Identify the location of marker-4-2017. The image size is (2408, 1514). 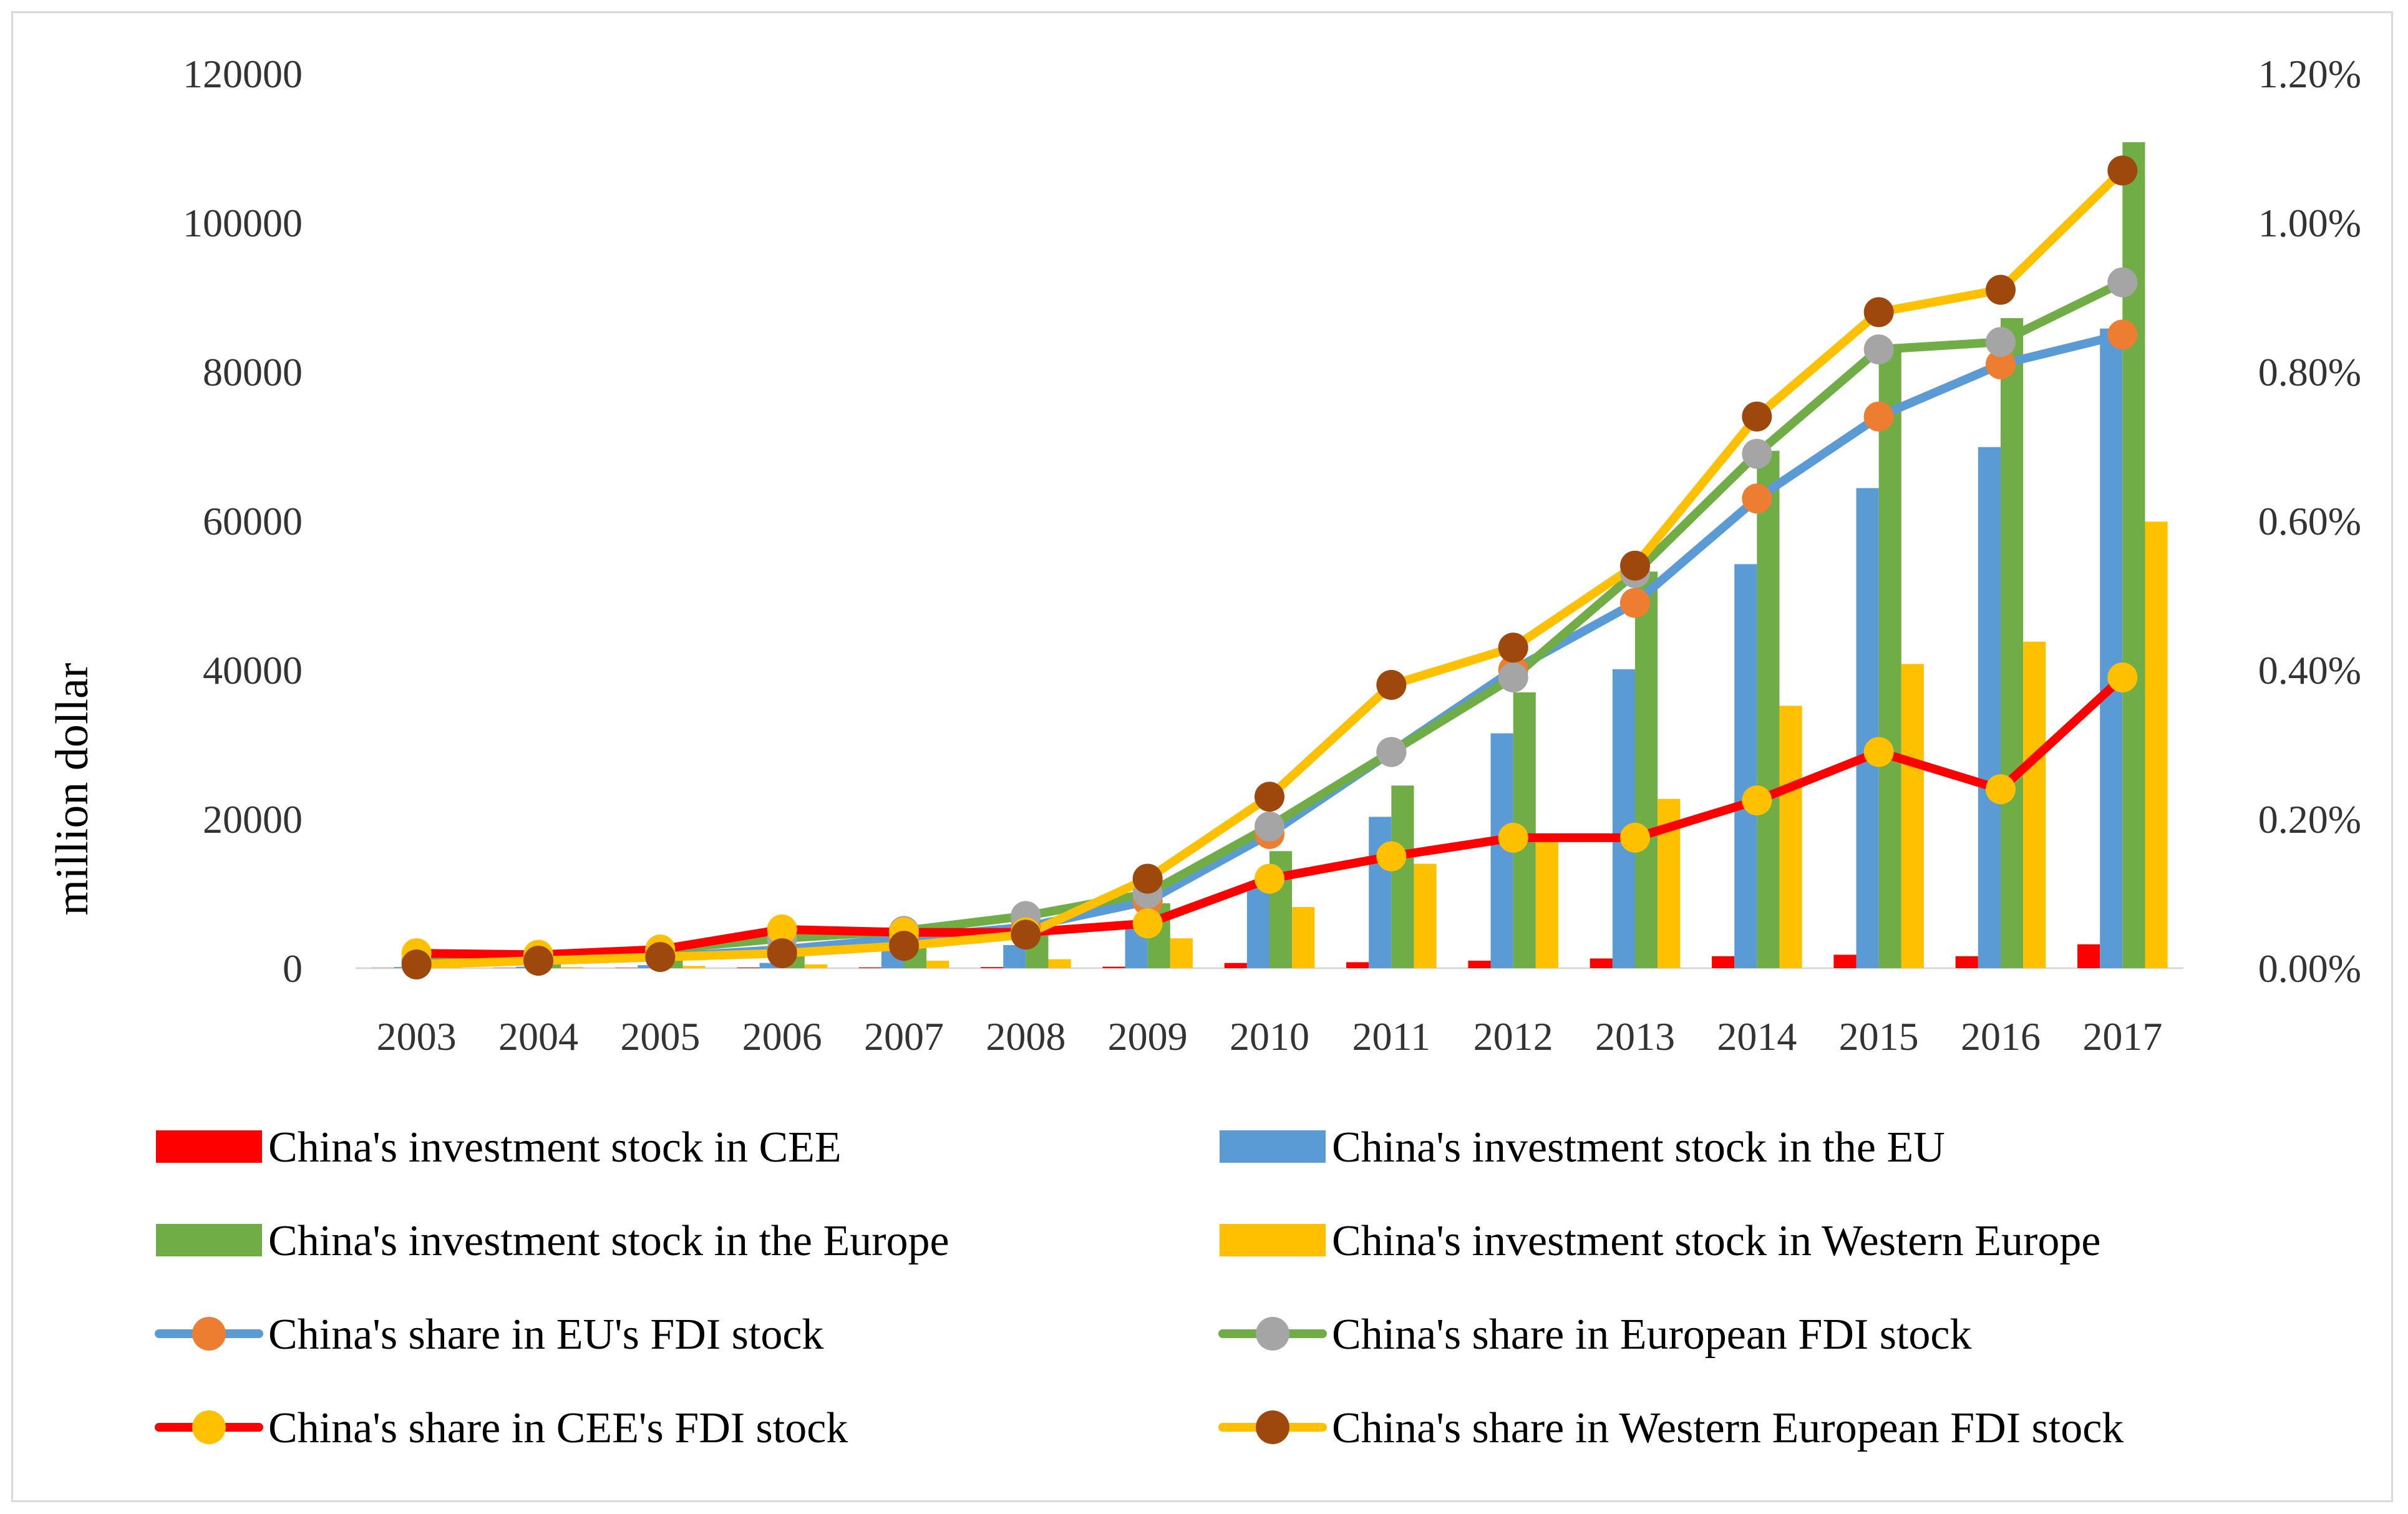
(2122, 170).